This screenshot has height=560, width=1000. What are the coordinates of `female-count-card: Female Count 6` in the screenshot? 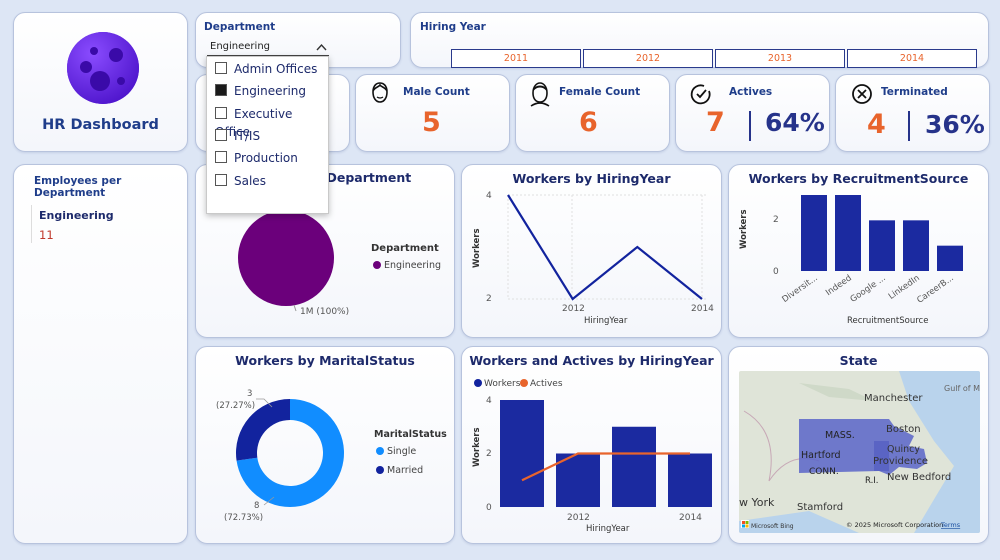 It's located at (592, 113).